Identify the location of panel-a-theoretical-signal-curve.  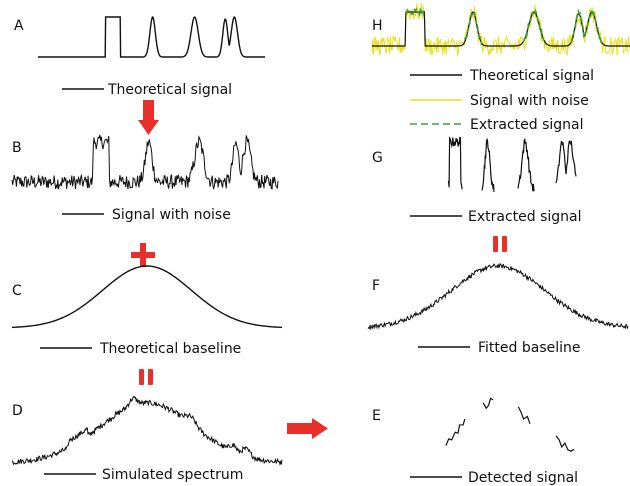
(151, 37).